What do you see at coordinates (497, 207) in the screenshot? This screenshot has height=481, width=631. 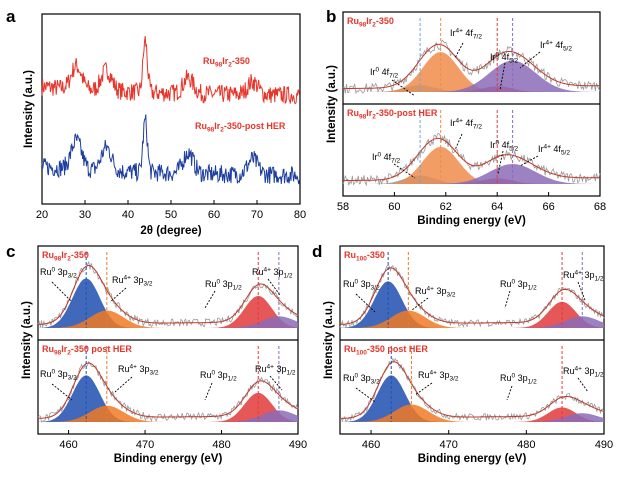 I see `x-tick-label: 64` at bounding box center [497, 207].